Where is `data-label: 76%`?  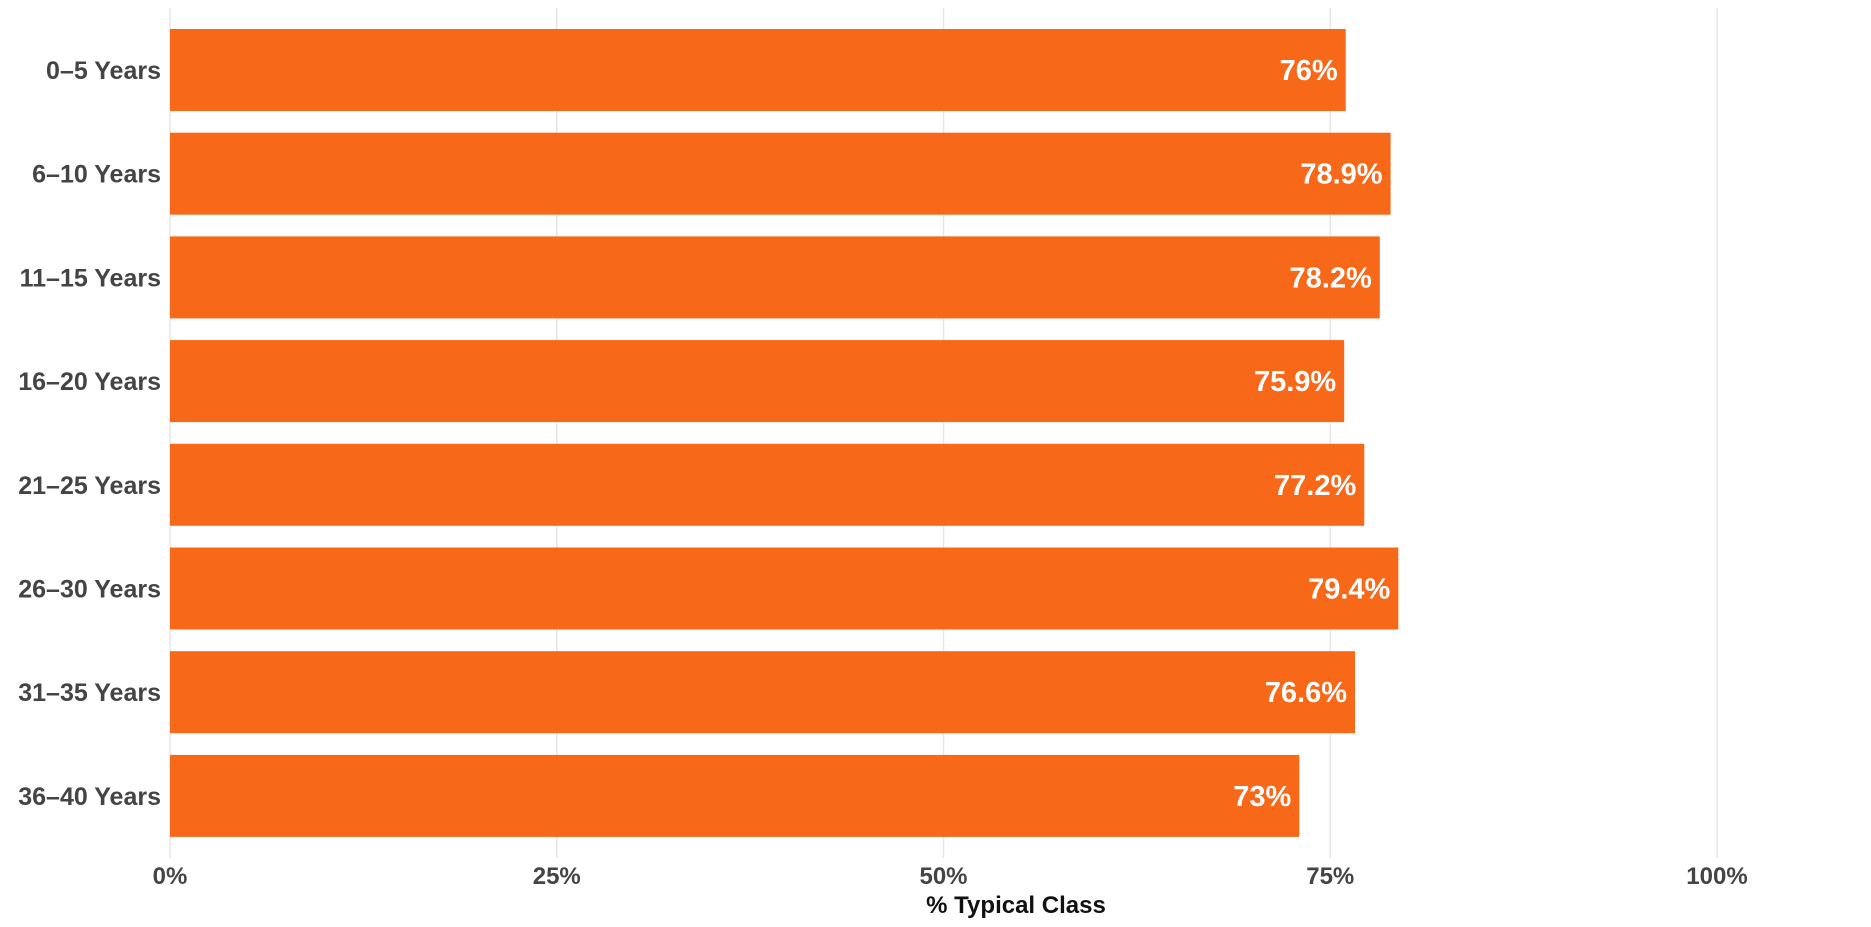 data-label: 76% is located at coordinates (1309, 71).